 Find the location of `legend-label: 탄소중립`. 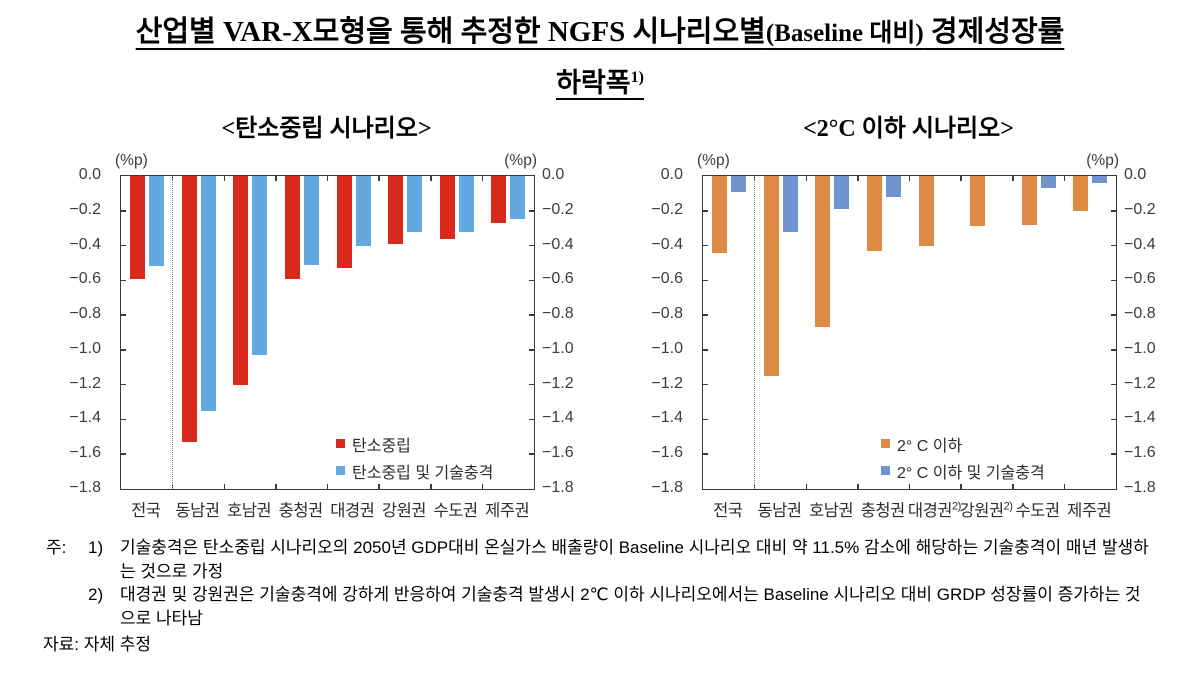

legend-label: 탄소중립 is located at coordinates (381, 446).